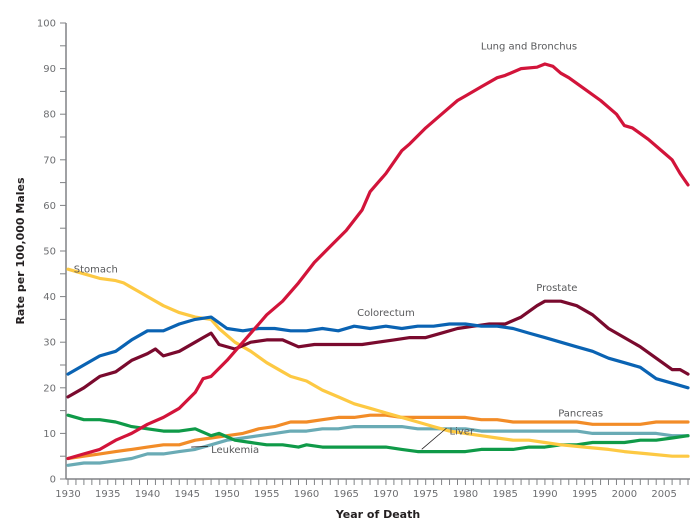  I want to click on x-tick-label: 1970, so click(385, 494).